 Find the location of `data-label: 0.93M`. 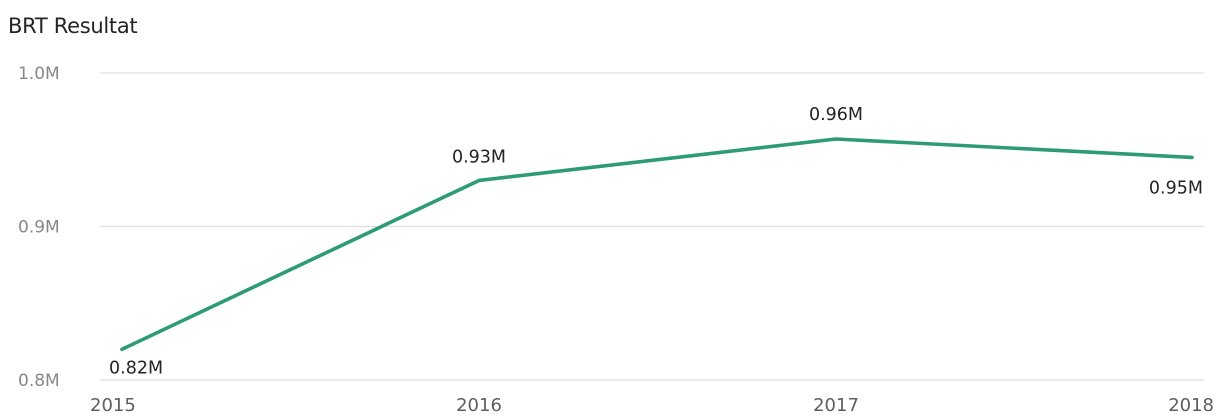

data-label: 0.93M is located at coordinates (479, 157).